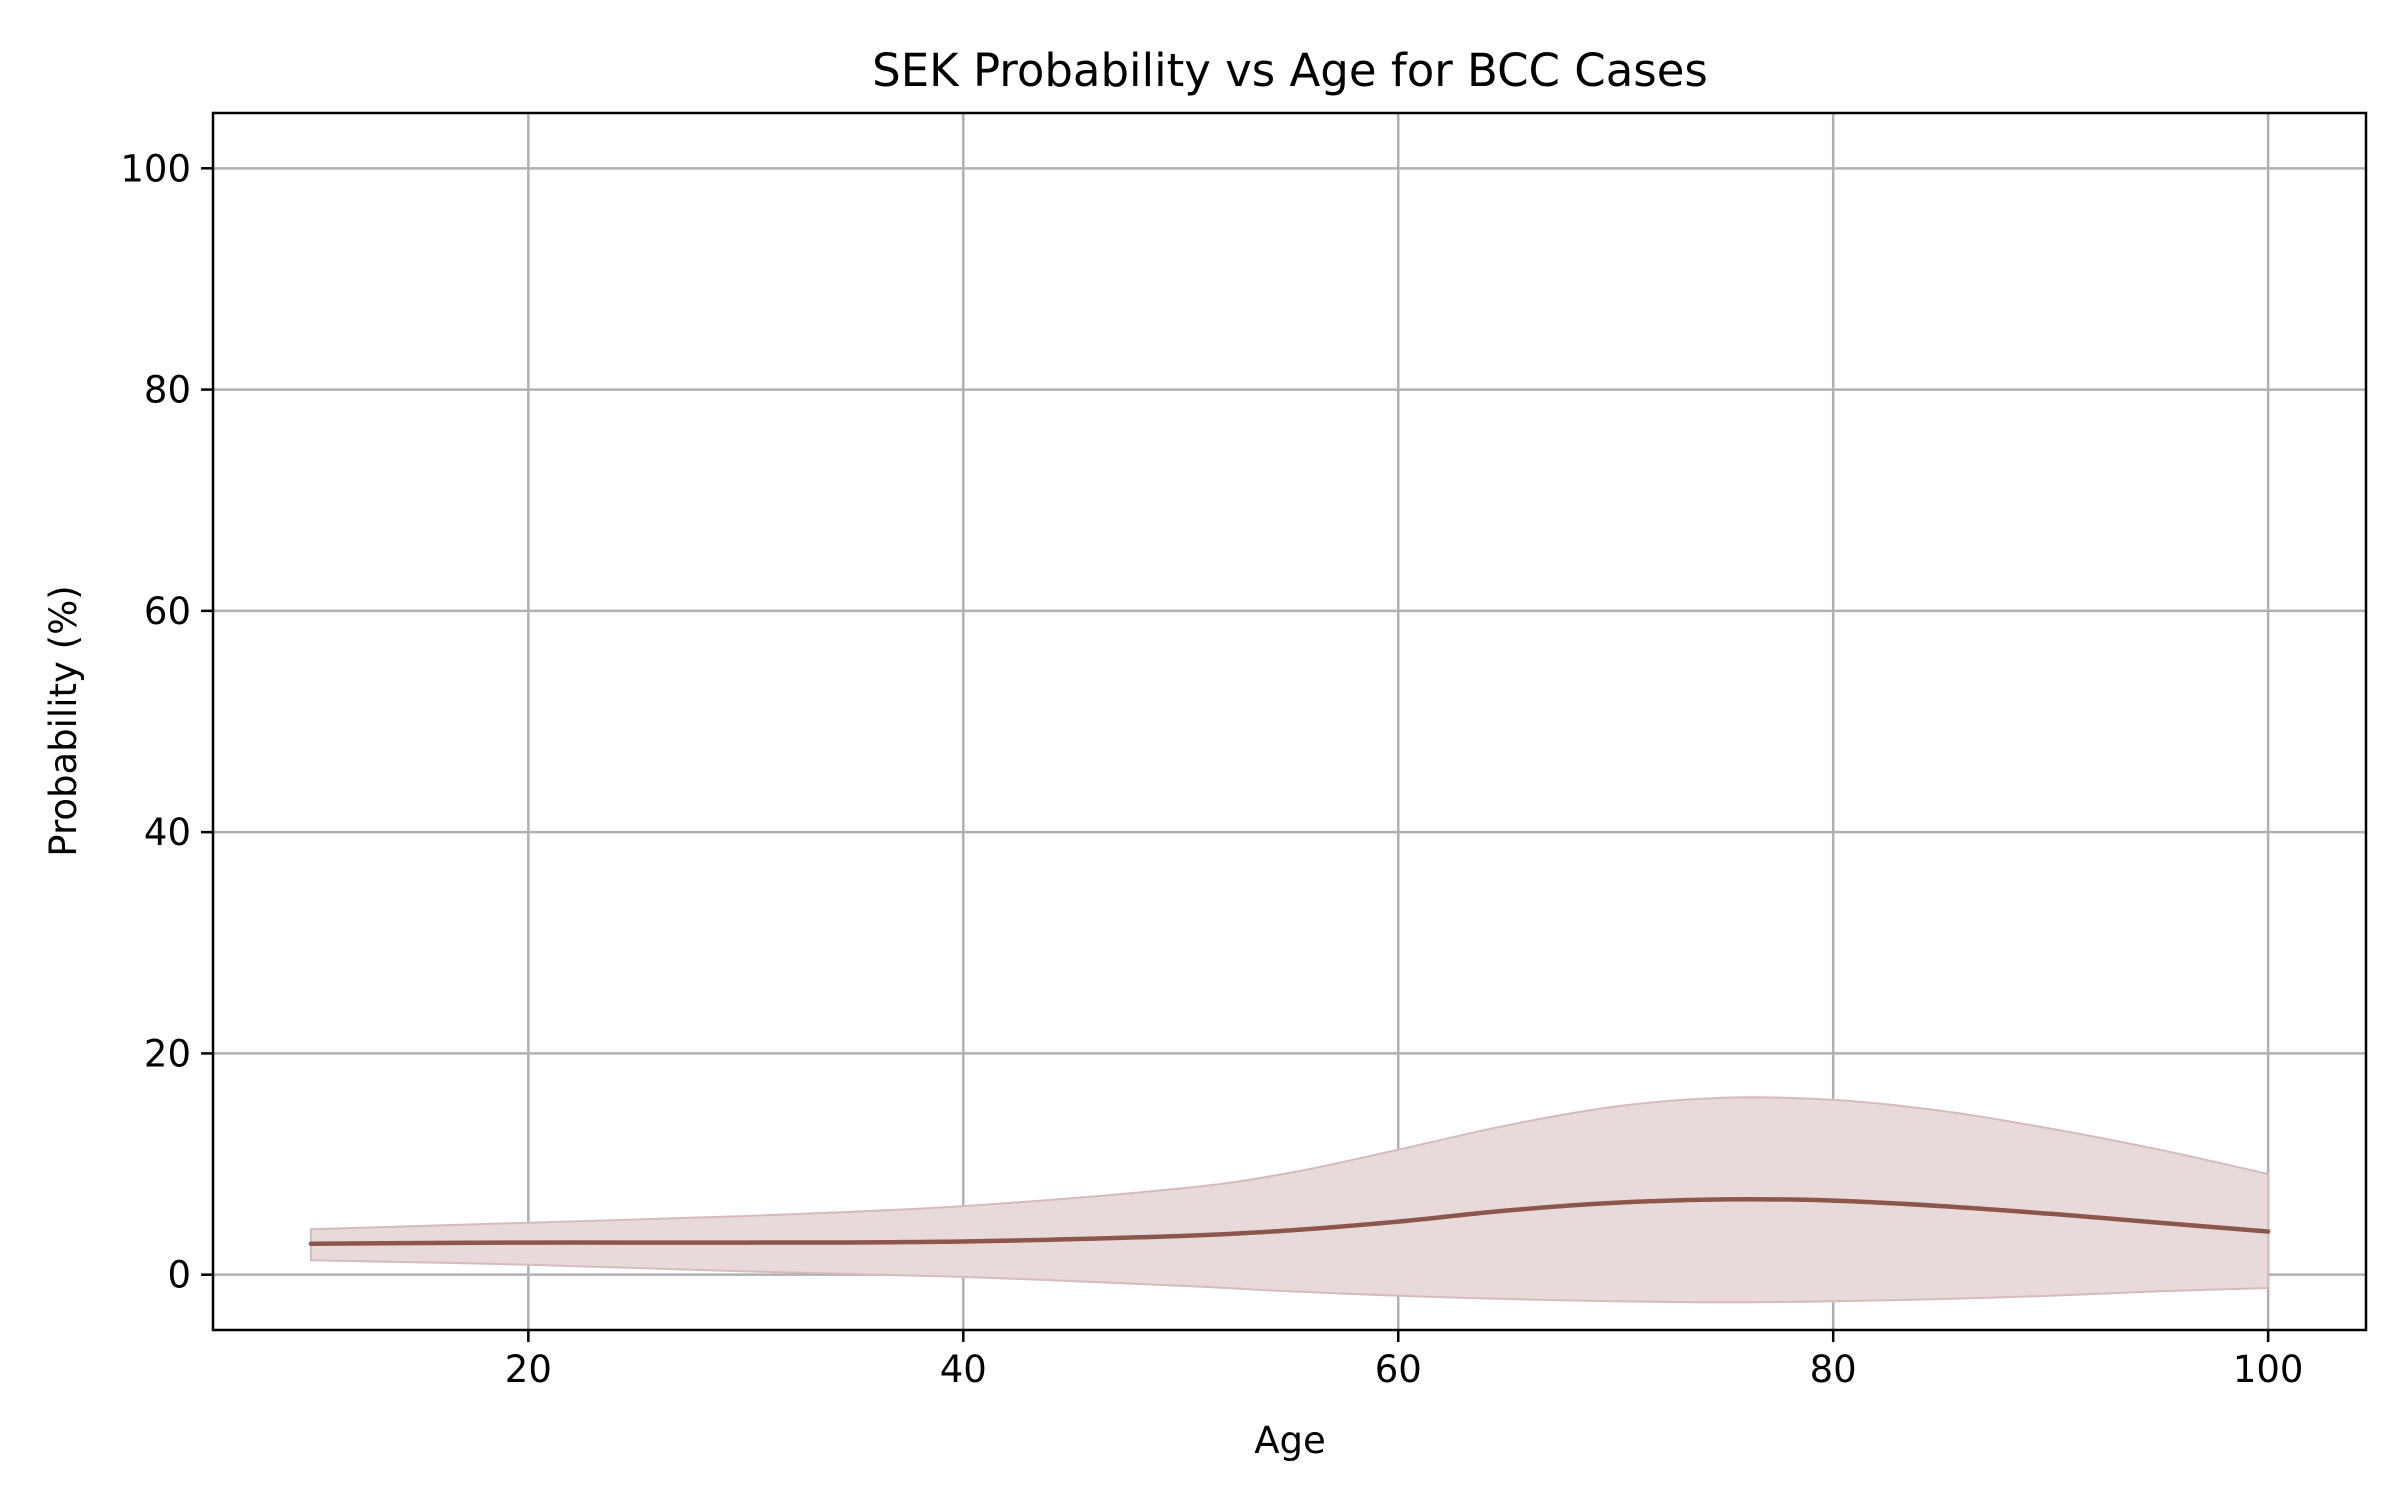 The width and height of the screenshot is (2400, 1500). What do you see at coordinates (167, 611) in the screenshot?
I see `y-tick-label: 60` at bounding box center [167, 611].